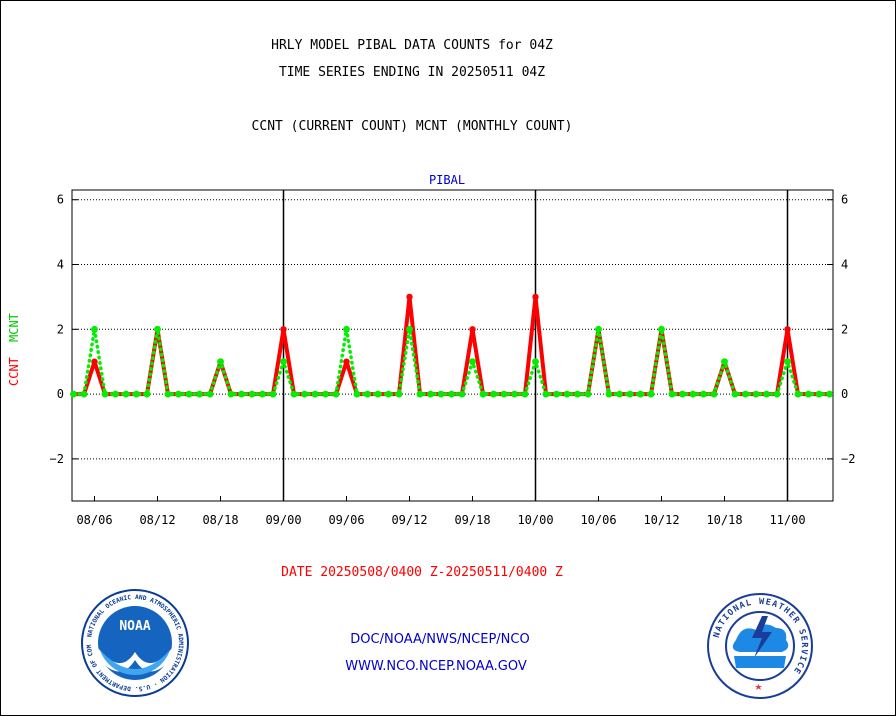 The height and width of the screenshot is (716, 896). I want to click on chart-main-title: HRLY MODEL PIBAL DATA COUNTS for 04Z, so click(412, 45).